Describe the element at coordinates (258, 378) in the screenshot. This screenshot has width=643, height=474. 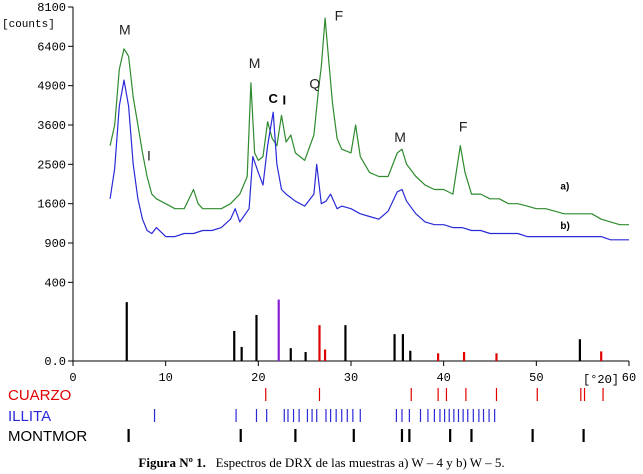
I see `x-tick-label: 20` at that location.